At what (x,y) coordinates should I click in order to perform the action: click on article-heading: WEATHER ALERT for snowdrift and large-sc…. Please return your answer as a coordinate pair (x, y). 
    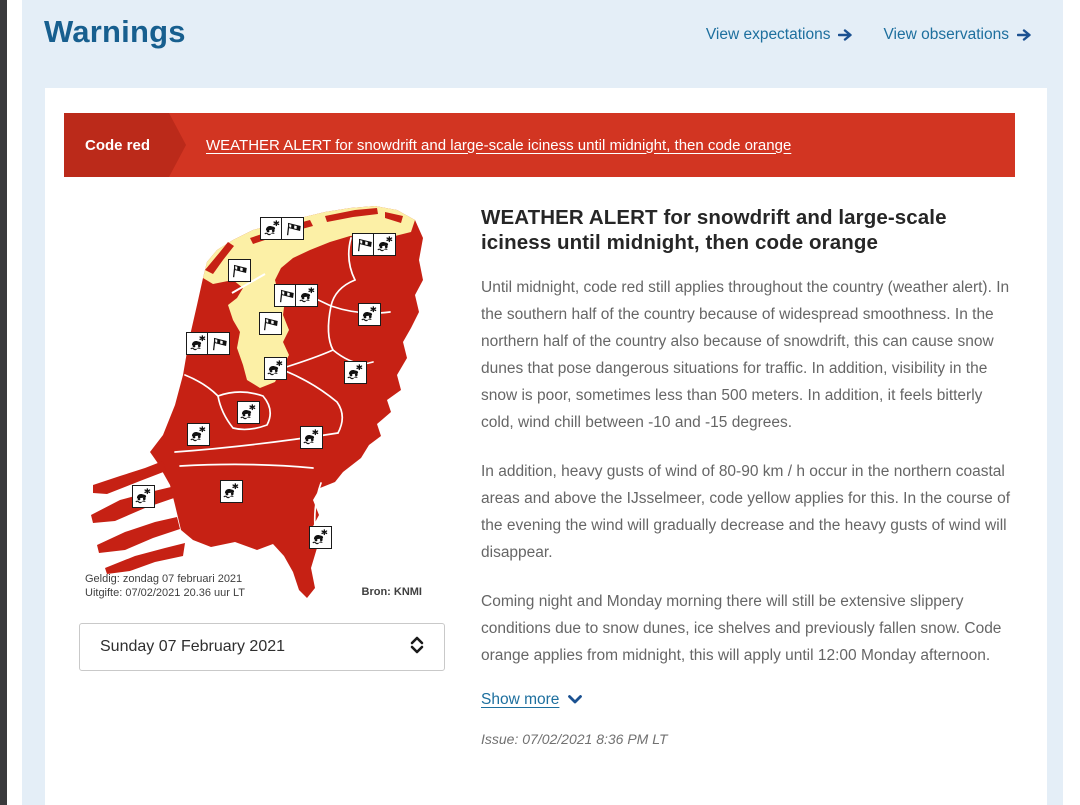
    Looking at the image, I should click on (714, 230).